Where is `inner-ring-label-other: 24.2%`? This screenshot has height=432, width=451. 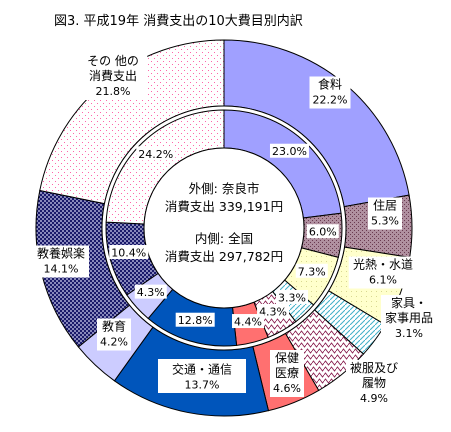 inner-ring-label-other: 24.2% is located at coordinates (155, 154).